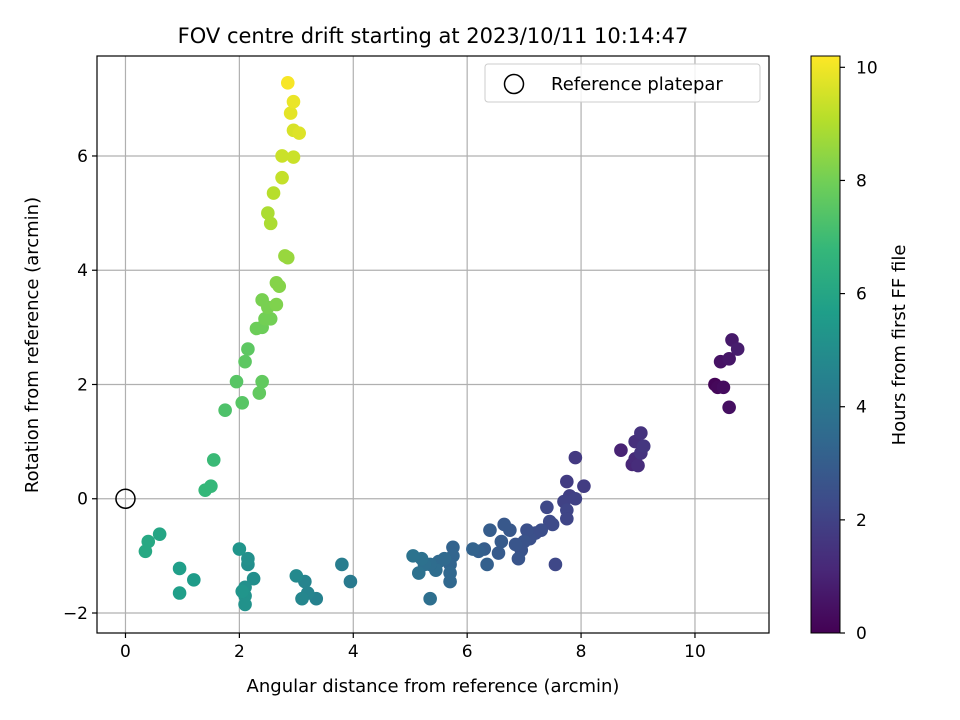 This screenshot has height=720, width=960. I want to click on y-tick-label: 6, so click(82, 157).